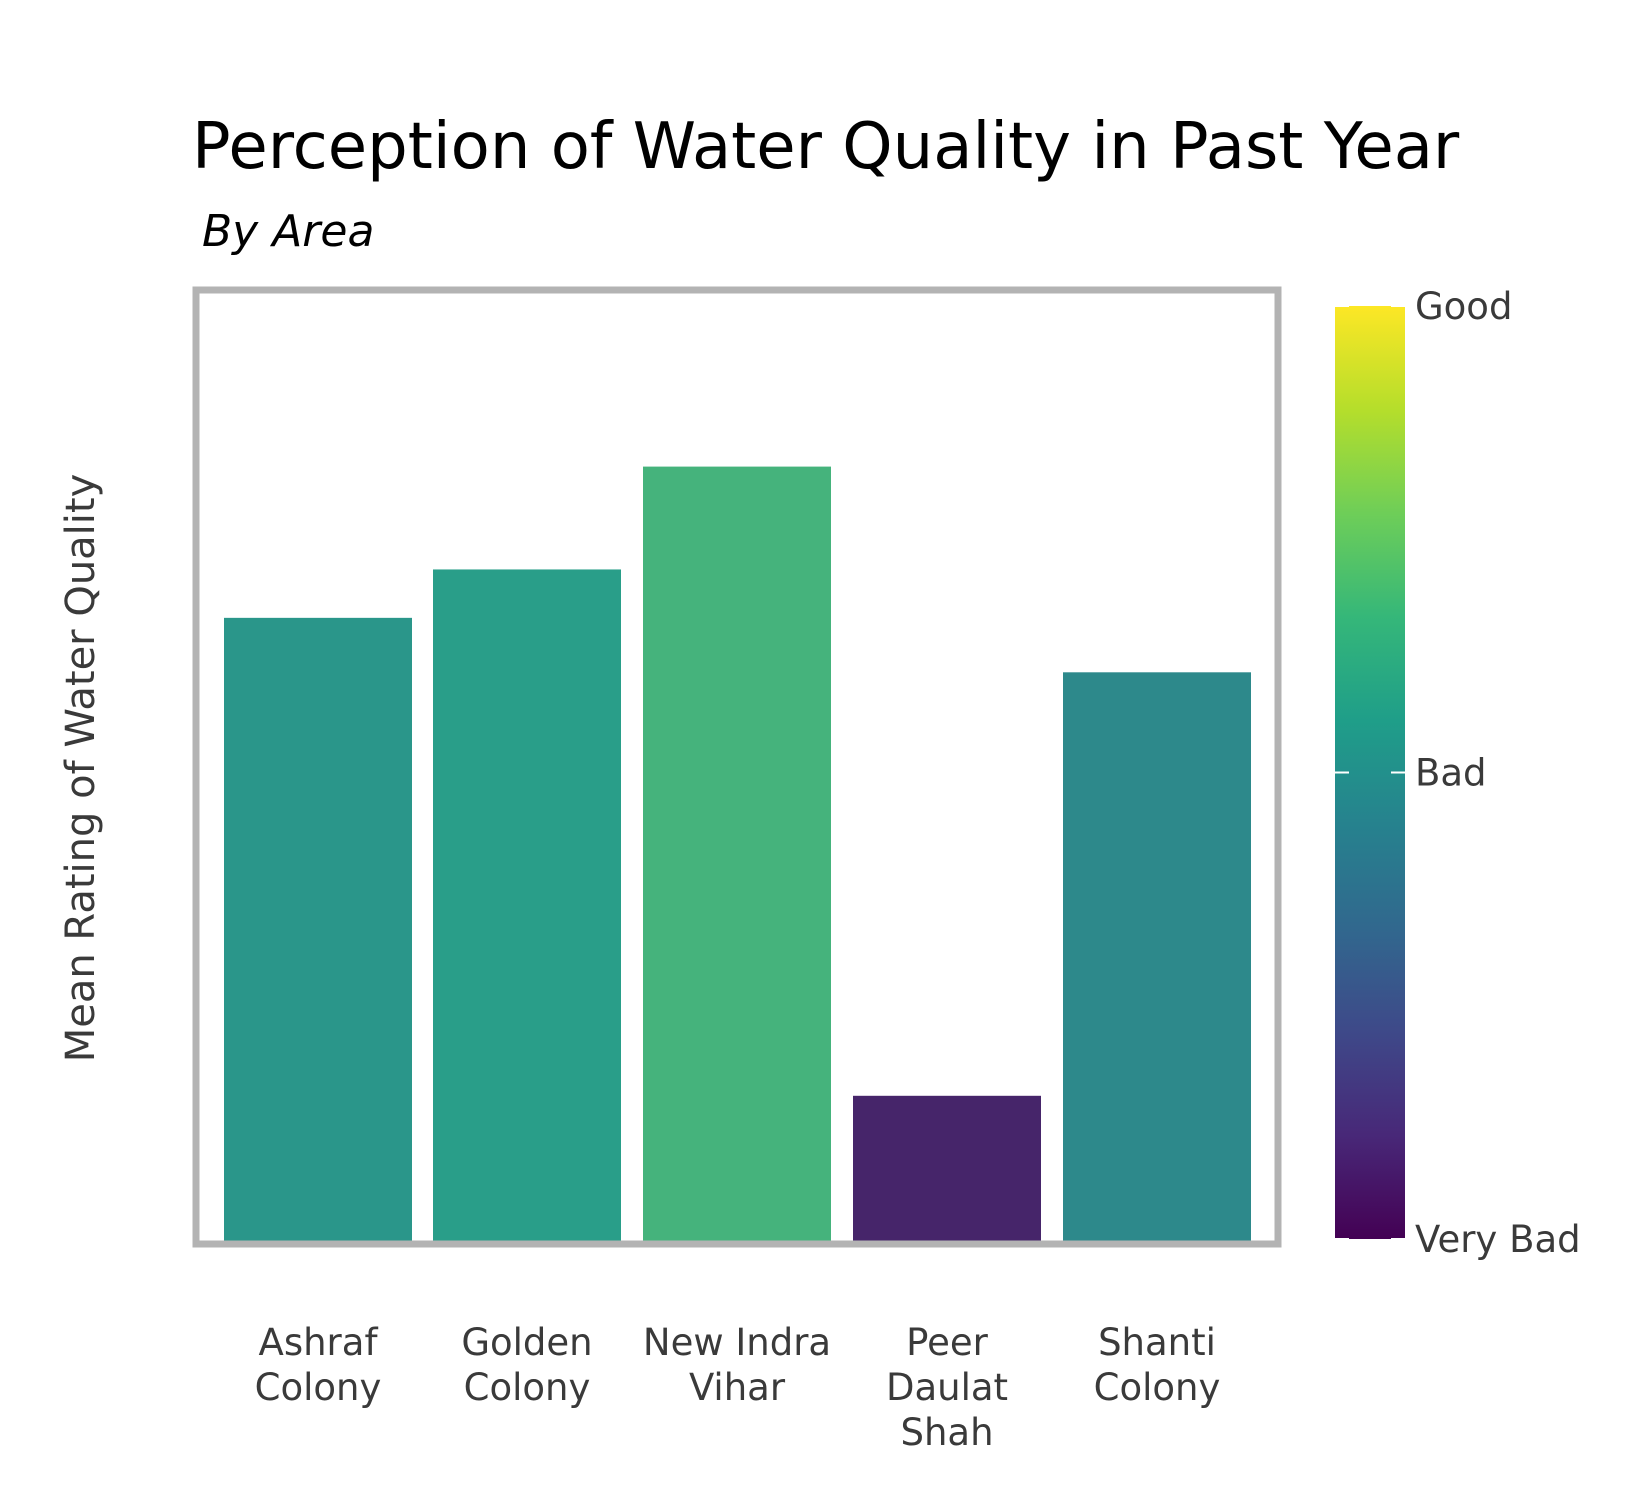 Image resolution: width=1634 pixels, height=1509 pixels. What do you see at coordinates (737, 1365) in the screenshot?
I see `x-tick-label: New Indra Vihar` at bounding box center [737, 1365].